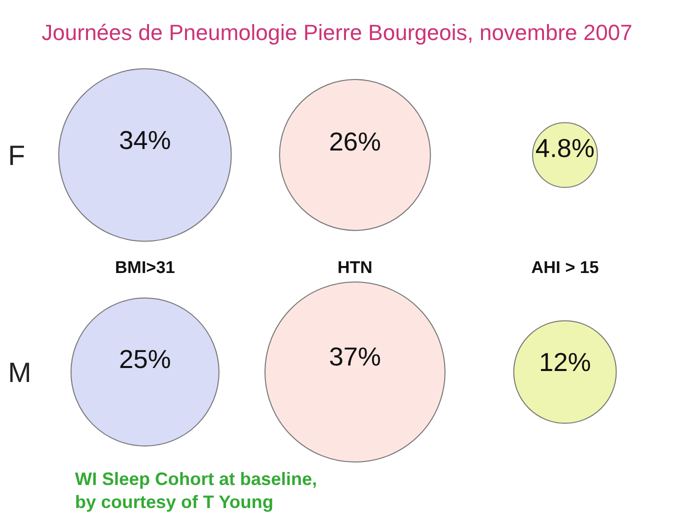 Image resolution: width=689 pixels, height=517 pixels. What do you see at coordinates (20, 372) in the screenshot?
I see `series-label: M` at bounding box center [20, 372].